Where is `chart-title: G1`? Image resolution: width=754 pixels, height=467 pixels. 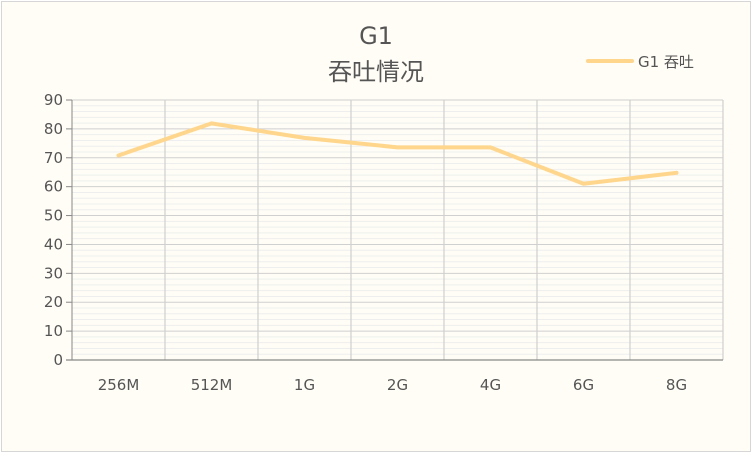 chart-title: G1 is located at coordinates (376, 36).